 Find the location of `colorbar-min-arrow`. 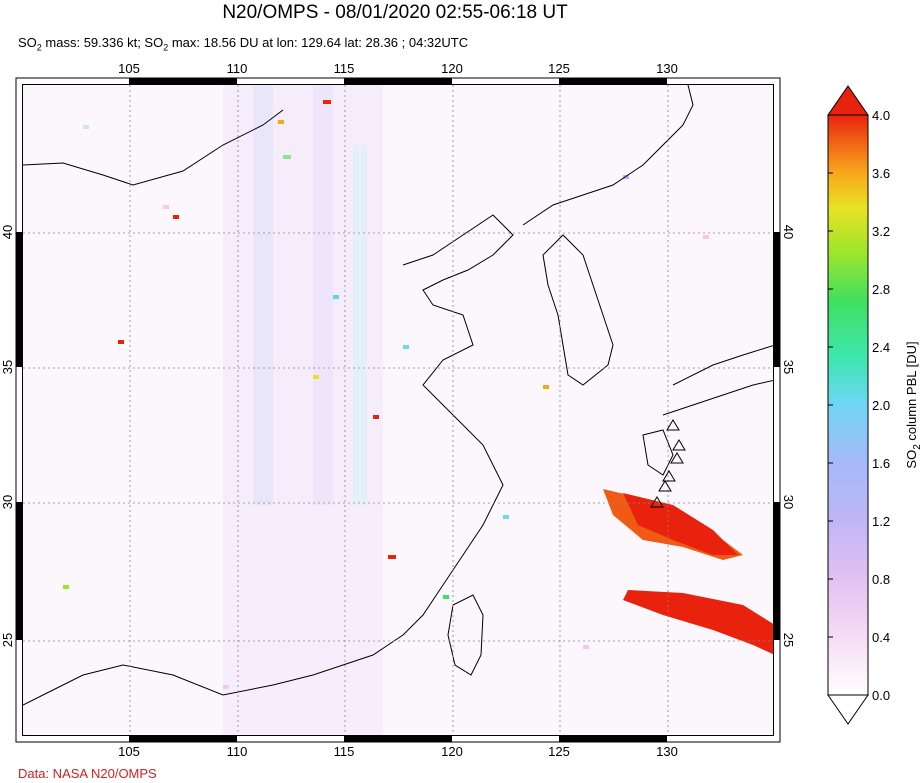

colorbar-min-arrow is located at coordinates (848, 709).